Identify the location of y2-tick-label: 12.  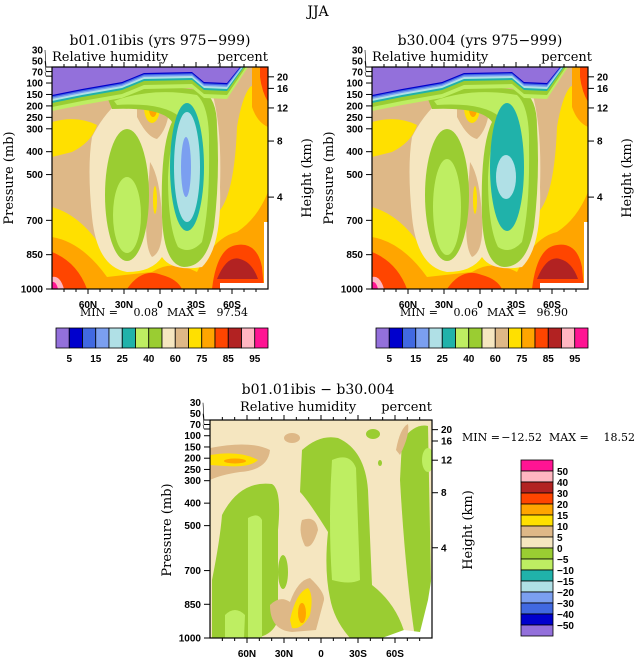
(283, 108).